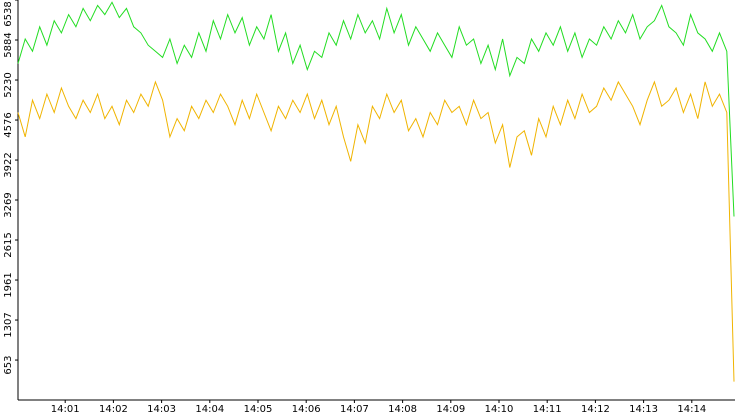  What do you see at coordinates (258, 409) in the screenshot?
I see `x-tick-label: 14:05` at bounding box center [258, 409].